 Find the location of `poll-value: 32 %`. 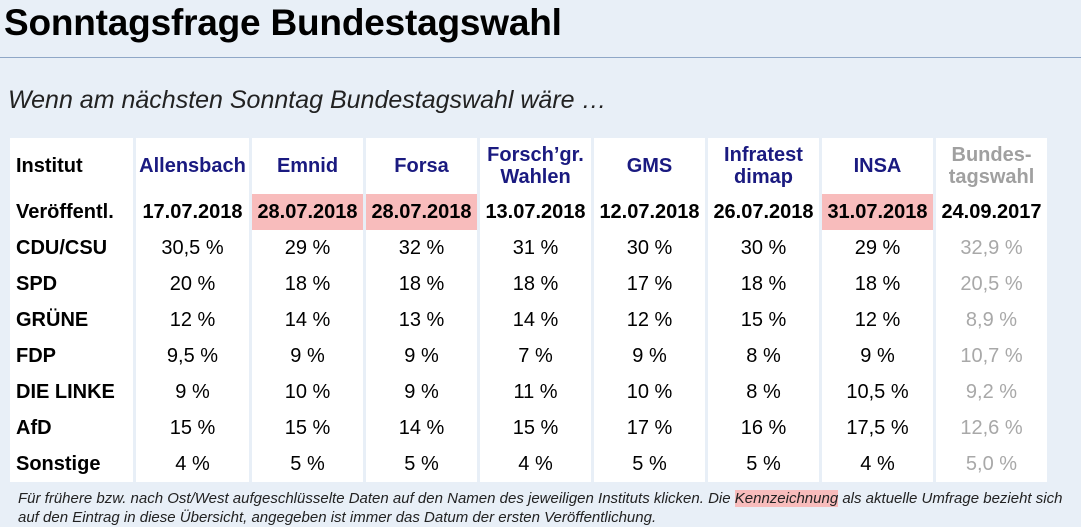

poll-value: 32 % is located at coordinates (421, 248).